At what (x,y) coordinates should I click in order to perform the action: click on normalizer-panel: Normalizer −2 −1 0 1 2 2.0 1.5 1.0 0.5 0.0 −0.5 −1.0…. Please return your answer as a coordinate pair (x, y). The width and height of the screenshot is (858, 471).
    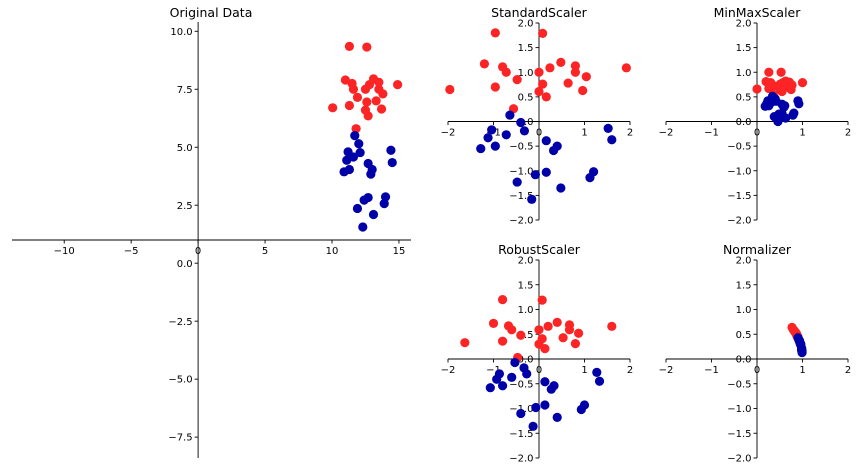
    Looking at the image, I should click on (755, 353).